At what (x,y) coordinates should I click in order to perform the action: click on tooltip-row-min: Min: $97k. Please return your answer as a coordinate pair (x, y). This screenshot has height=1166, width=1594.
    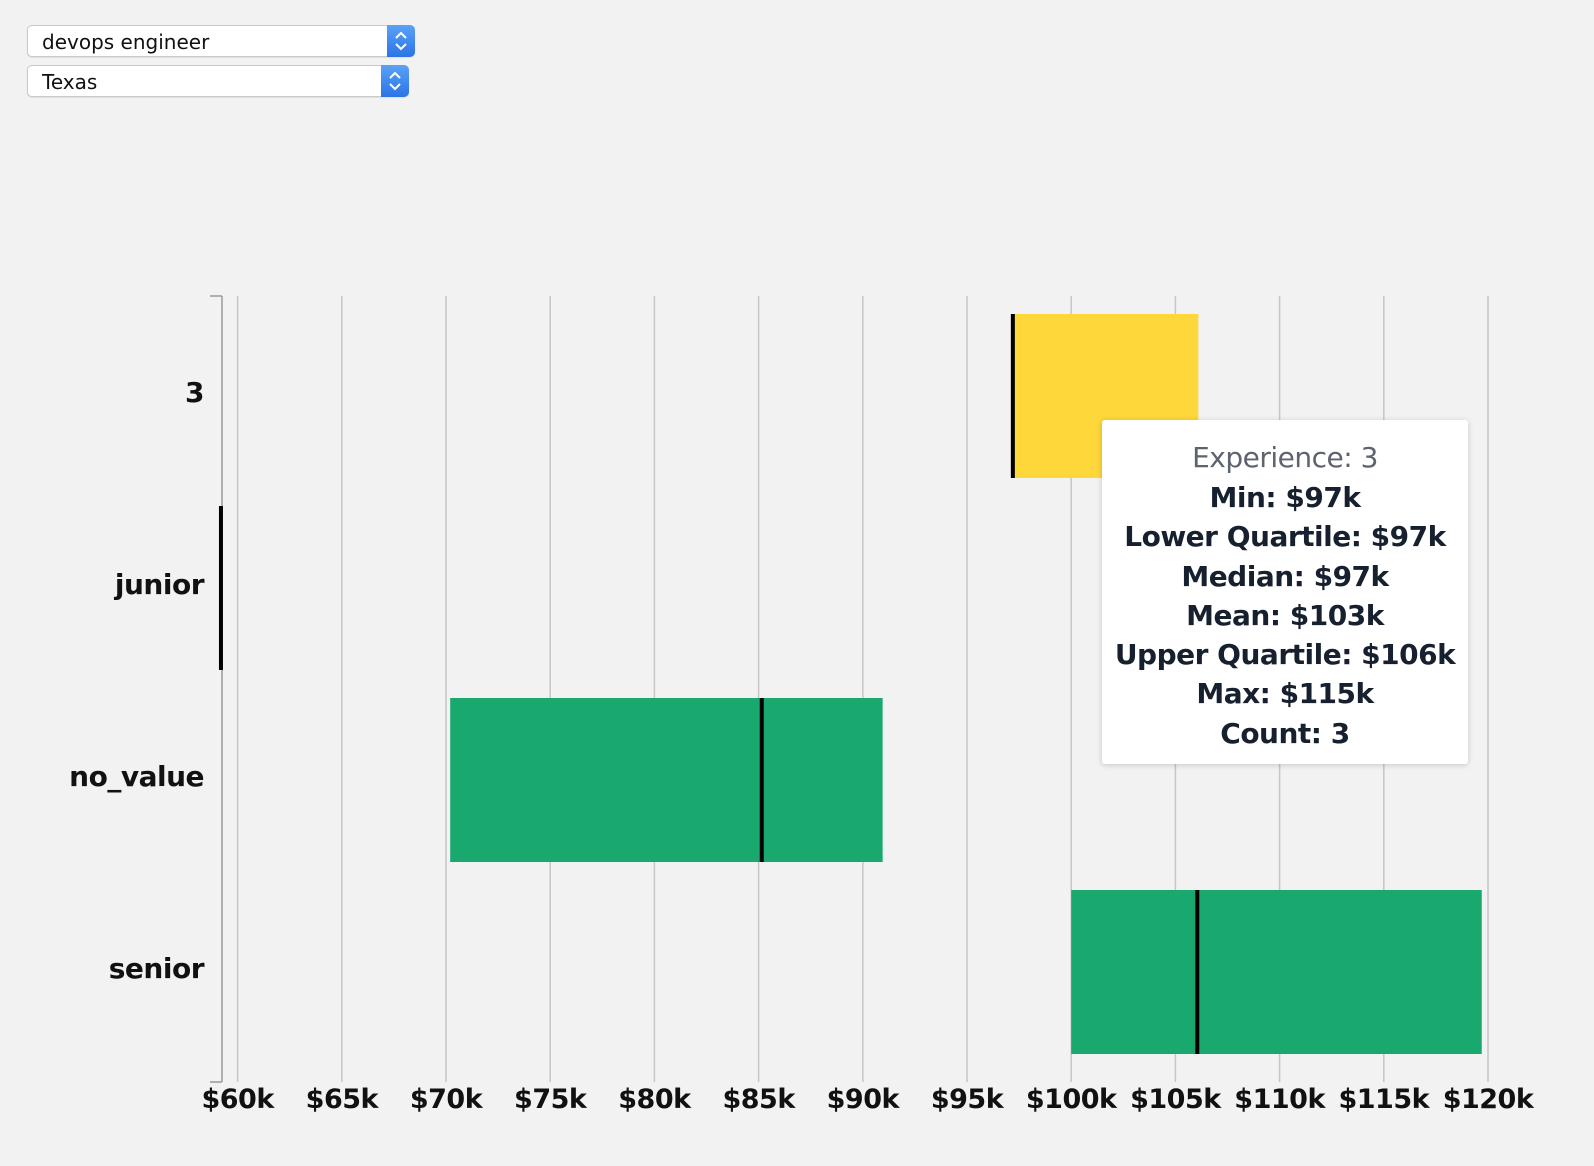
    Looking at the image, I should click on (1285, 497).